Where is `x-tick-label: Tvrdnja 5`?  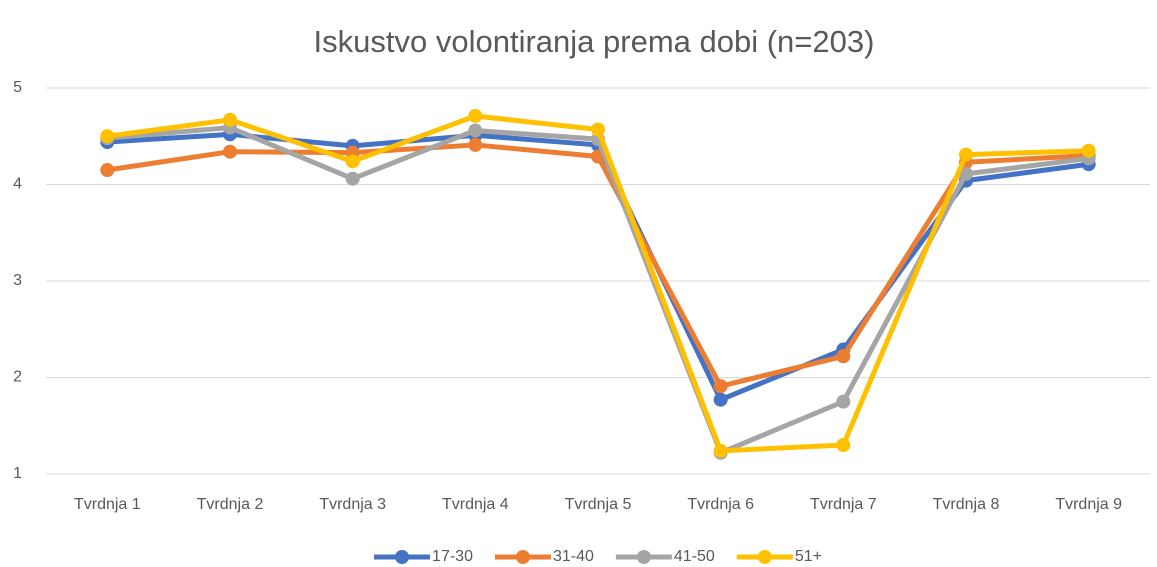
x-tick-label: Tvrdnja 5 is located at coordinates (598, 504).